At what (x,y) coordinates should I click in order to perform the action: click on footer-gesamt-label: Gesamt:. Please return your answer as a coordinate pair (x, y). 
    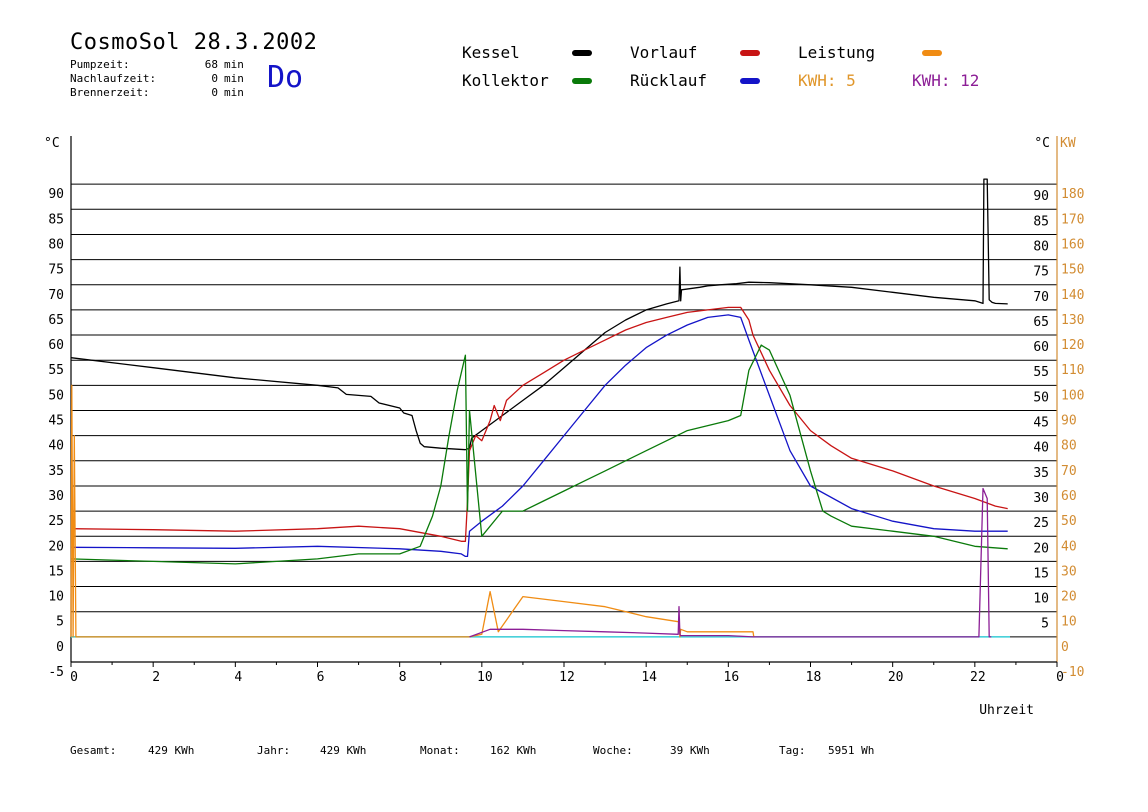
    Looking at the image, I should click on (93, 750).